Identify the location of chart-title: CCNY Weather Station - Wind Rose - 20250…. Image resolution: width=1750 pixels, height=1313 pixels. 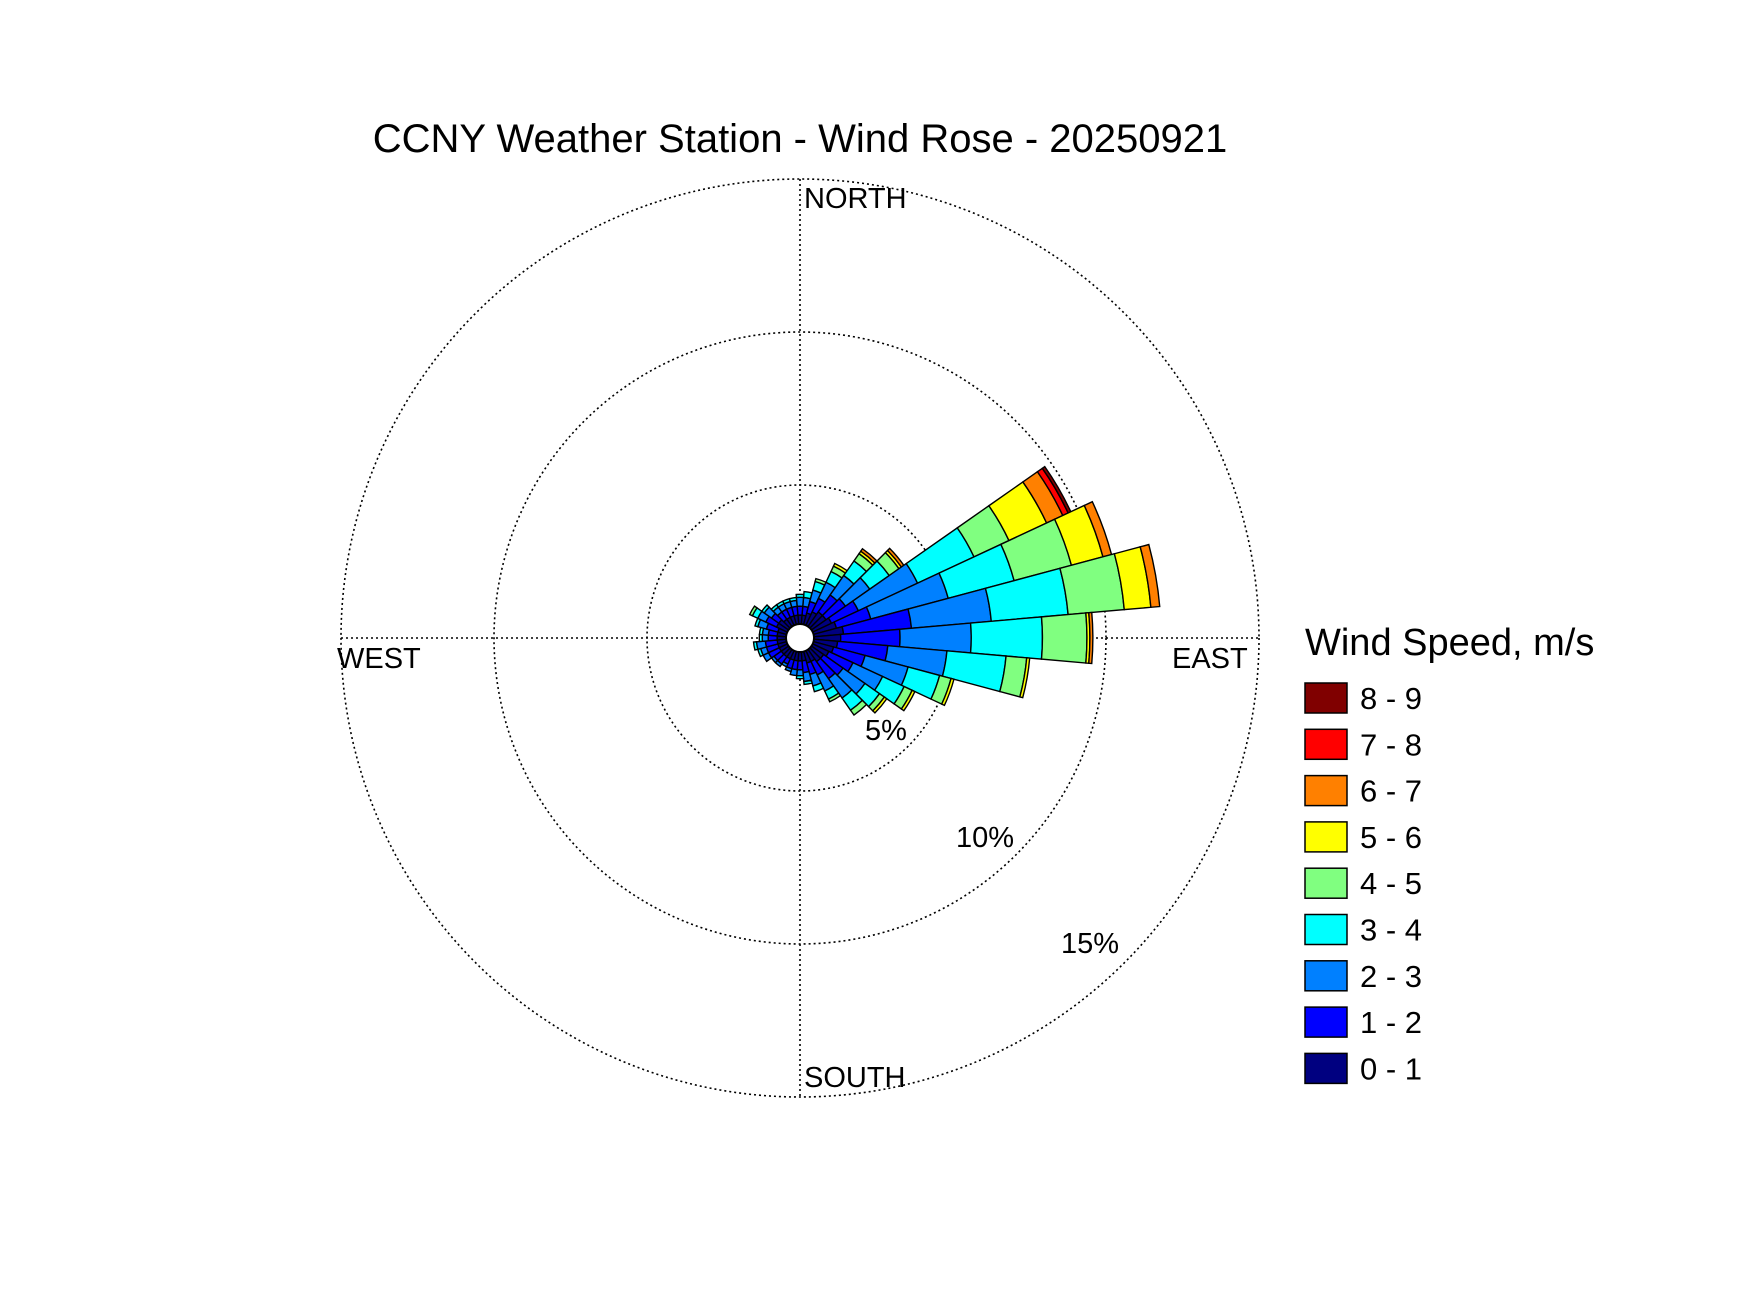
(800, 139).